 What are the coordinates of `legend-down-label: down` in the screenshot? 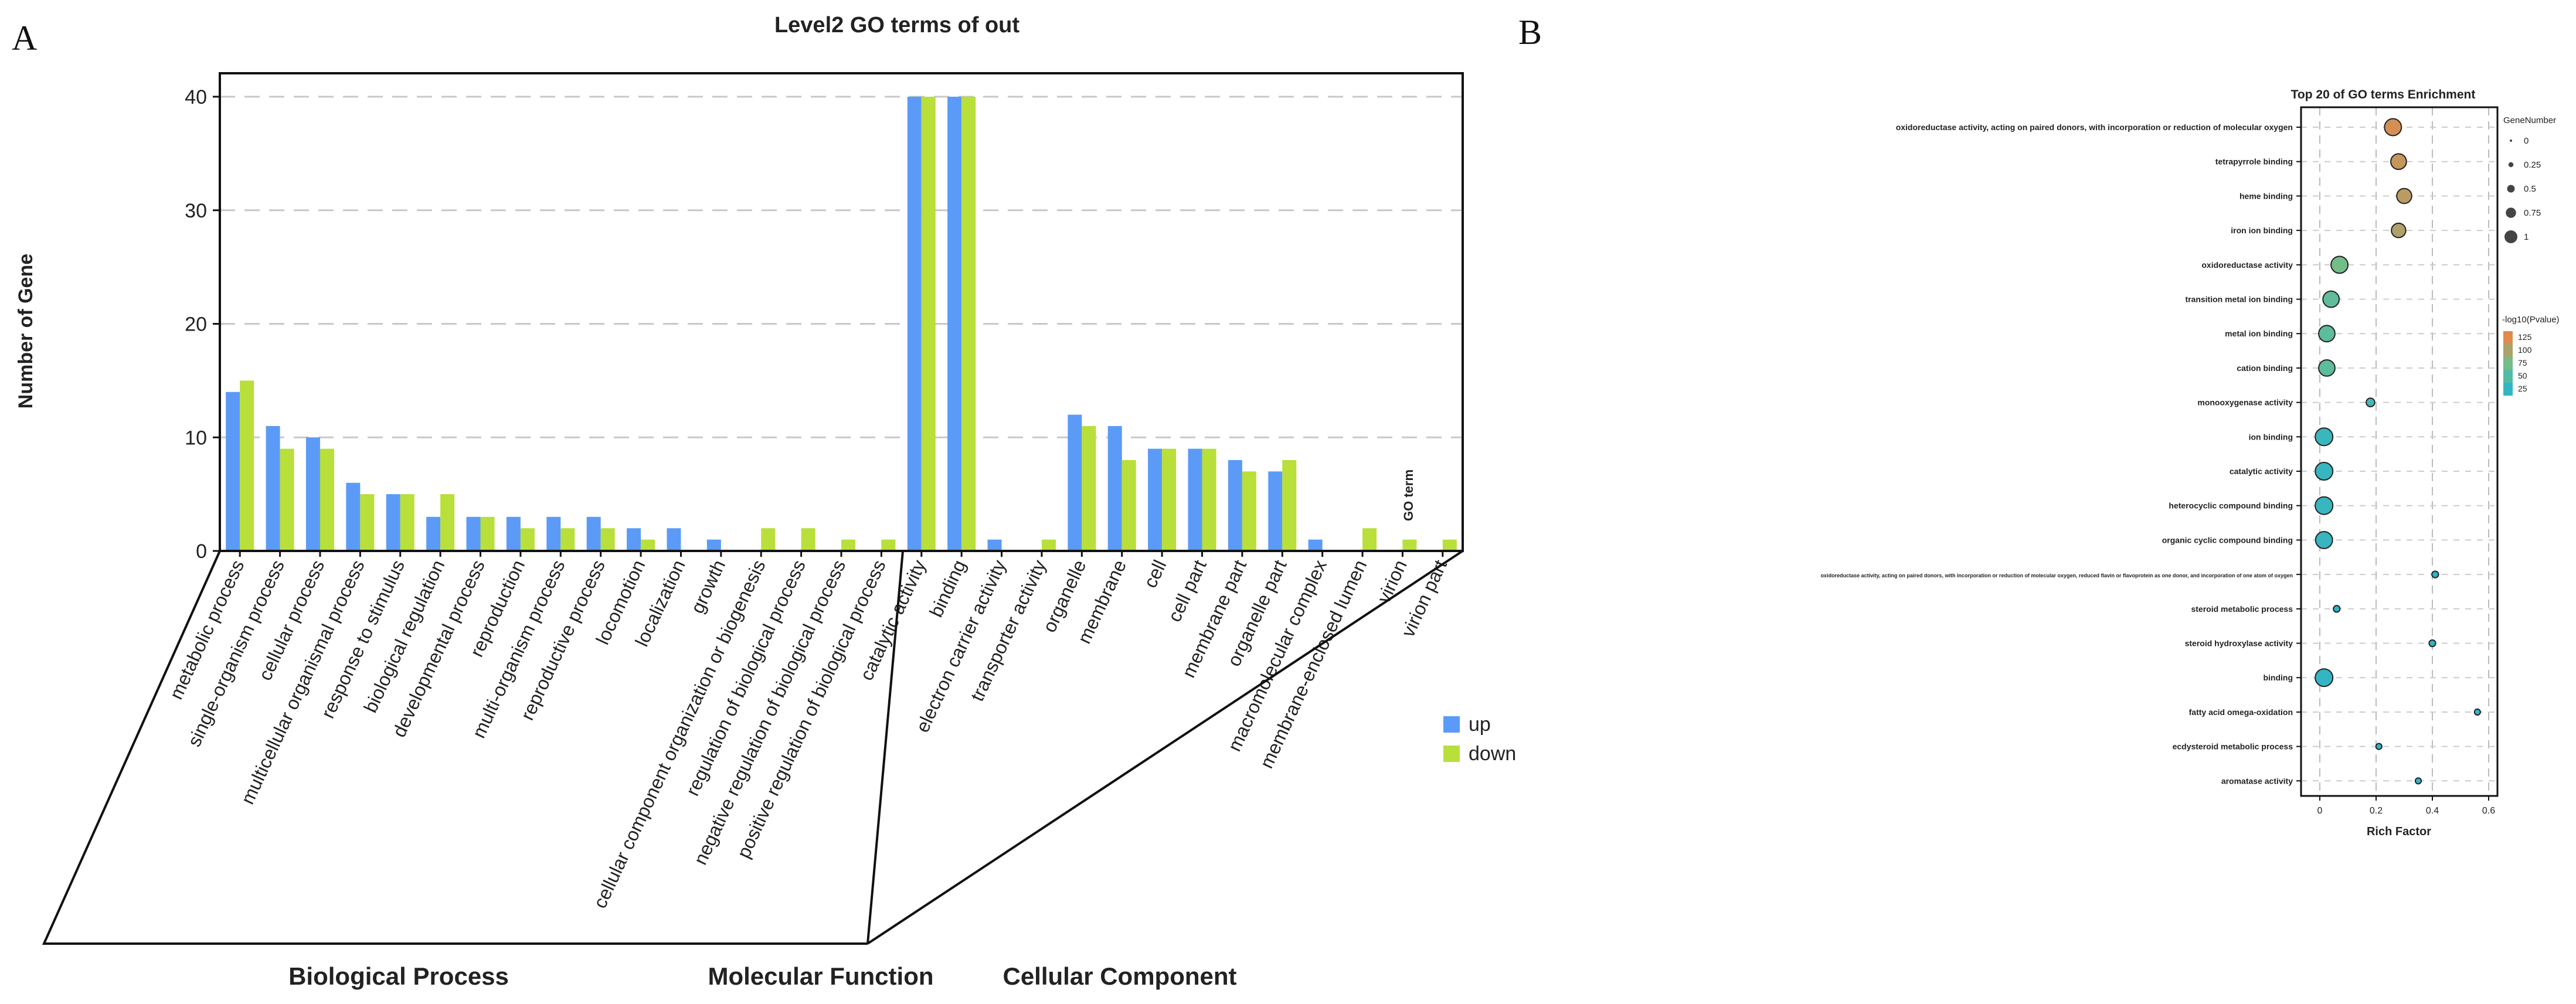 It's located at (1492, 754).